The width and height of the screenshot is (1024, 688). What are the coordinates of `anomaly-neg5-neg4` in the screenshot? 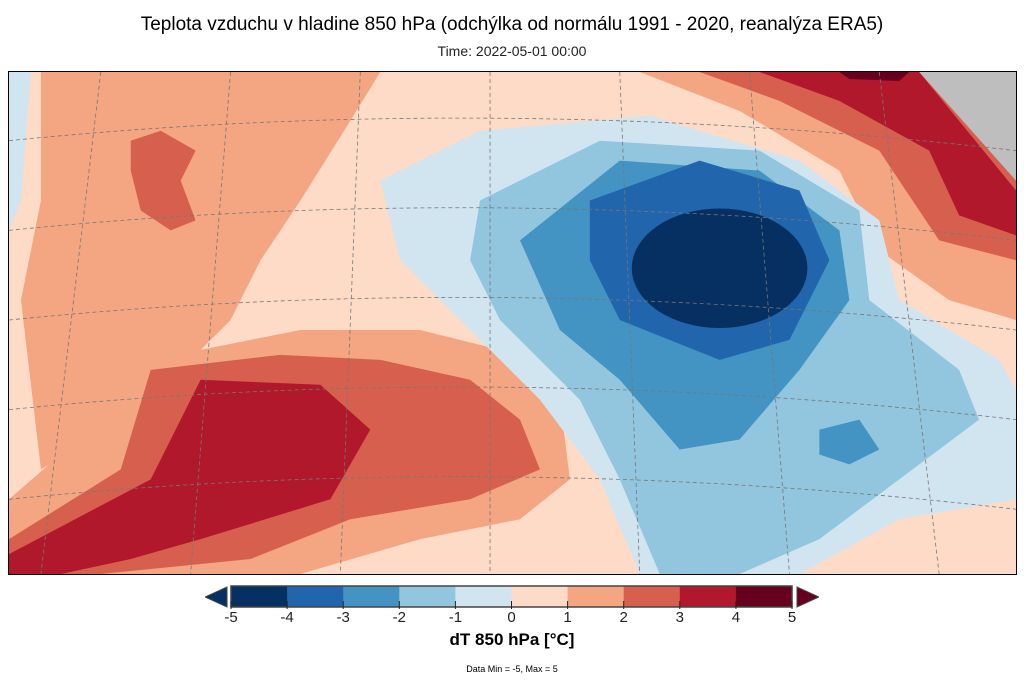 It's located at (719, 268).